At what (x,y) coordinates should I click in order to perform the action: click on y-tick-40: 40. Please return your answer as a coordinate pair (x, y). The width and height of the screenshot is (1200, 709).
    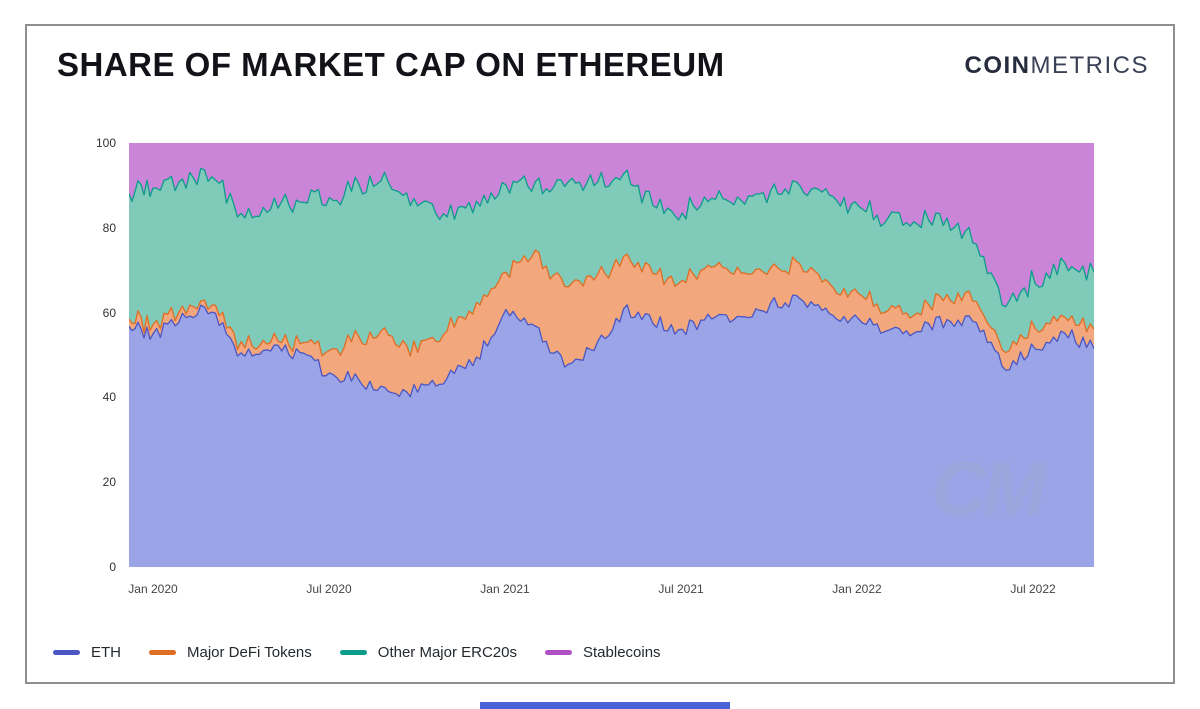
    Looking at the image, I should click on (109, 397).